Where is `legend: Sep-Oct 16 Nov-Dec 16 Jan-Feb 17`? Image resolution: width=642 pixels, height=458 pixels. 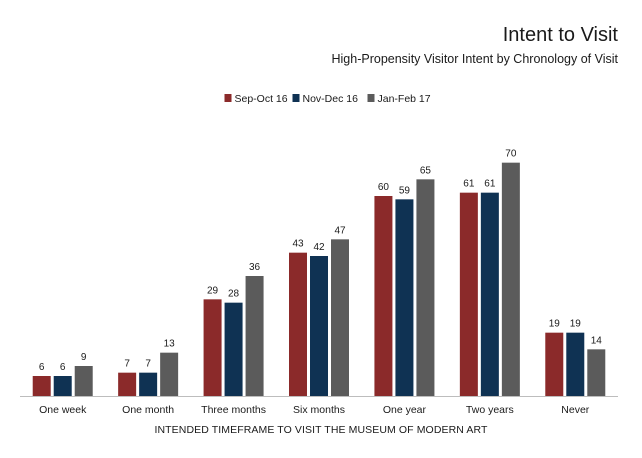 legend: Sep-Oct 16 Nov-Dec 16 Jan-Feb 17 is located at coordinates (327, 99).